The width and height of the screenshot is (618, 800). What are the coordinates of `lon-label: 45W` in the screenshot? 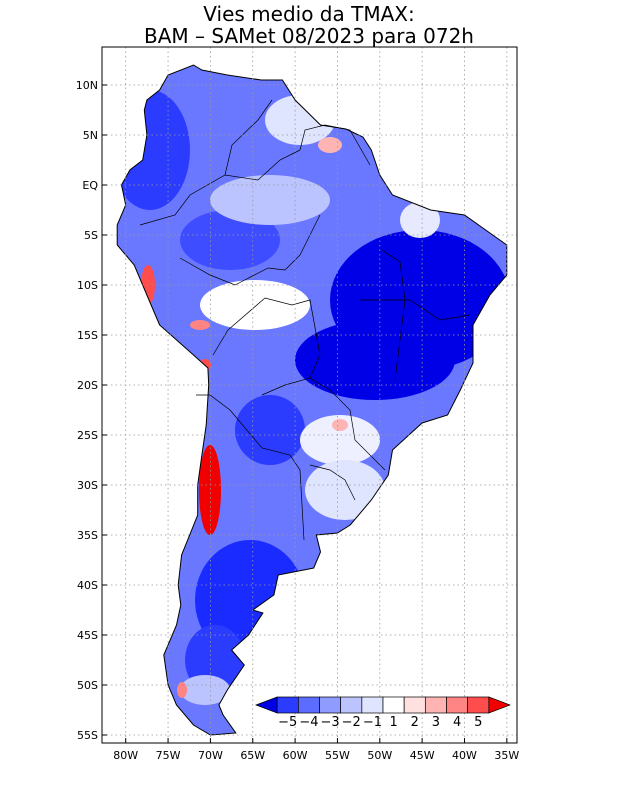 It's located at (422, 755).